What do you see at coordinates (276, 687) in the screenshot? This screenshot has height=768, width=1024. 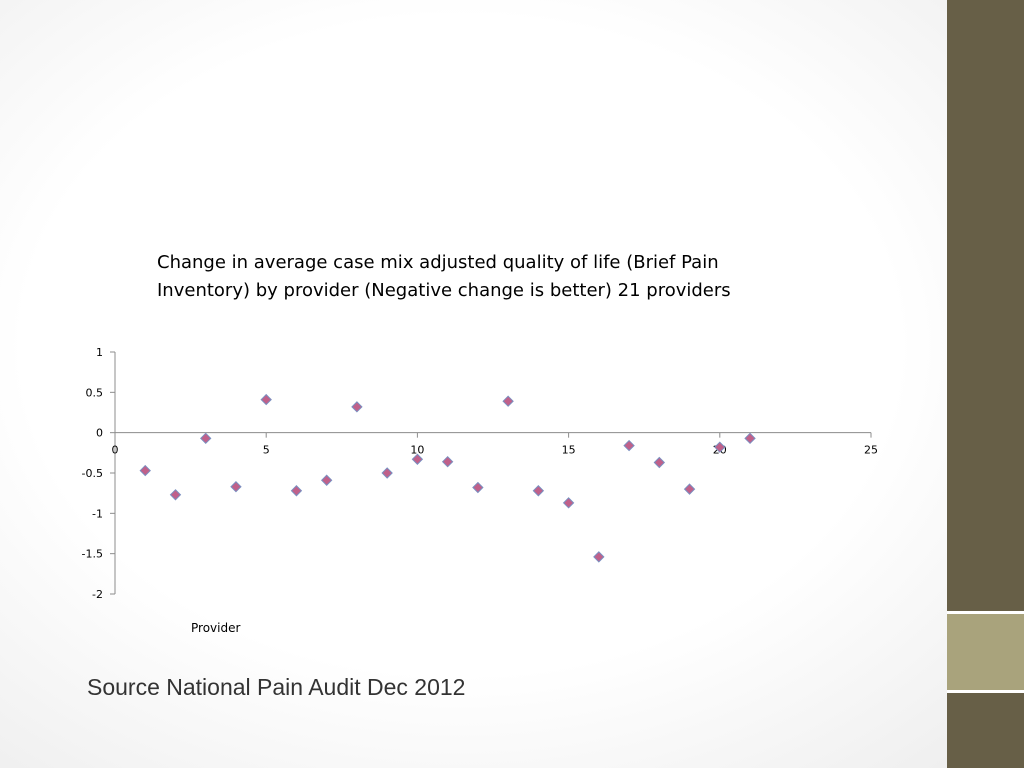 I see `source-caption: Source National Pain Audit Dec 2012` at bounding box center [276, 687].